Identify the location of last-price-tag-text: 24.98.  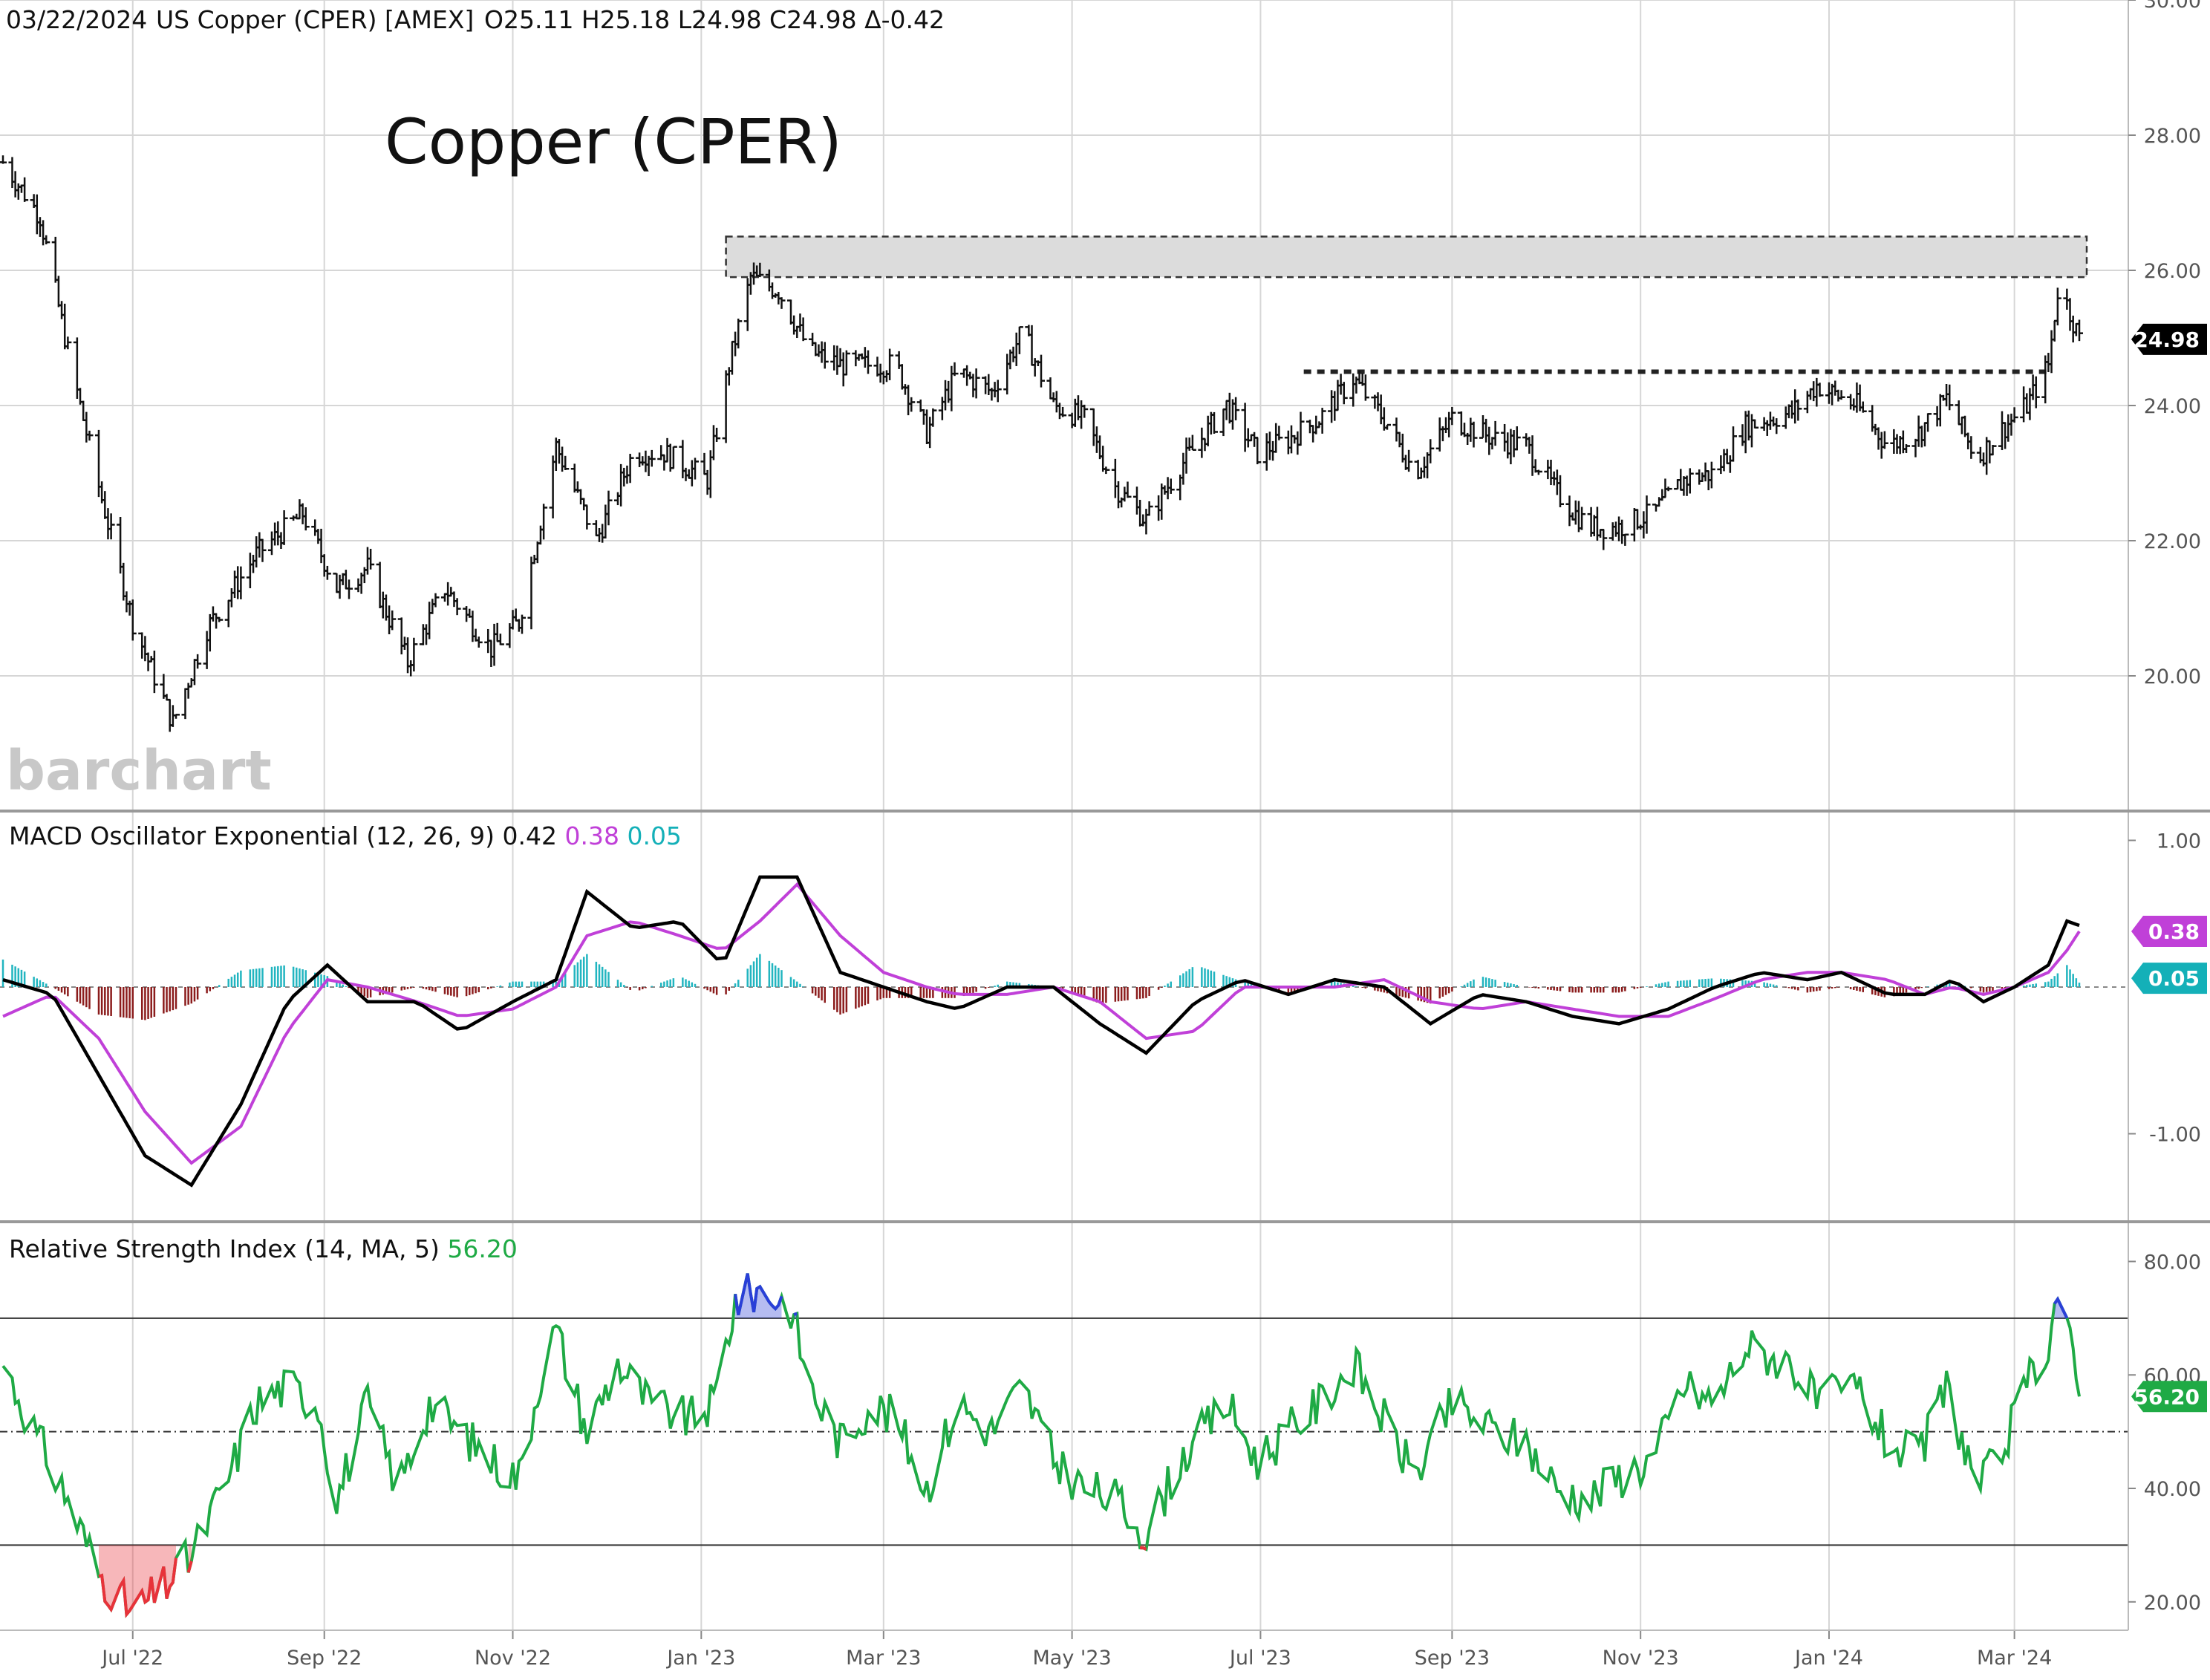
(2167, 340).